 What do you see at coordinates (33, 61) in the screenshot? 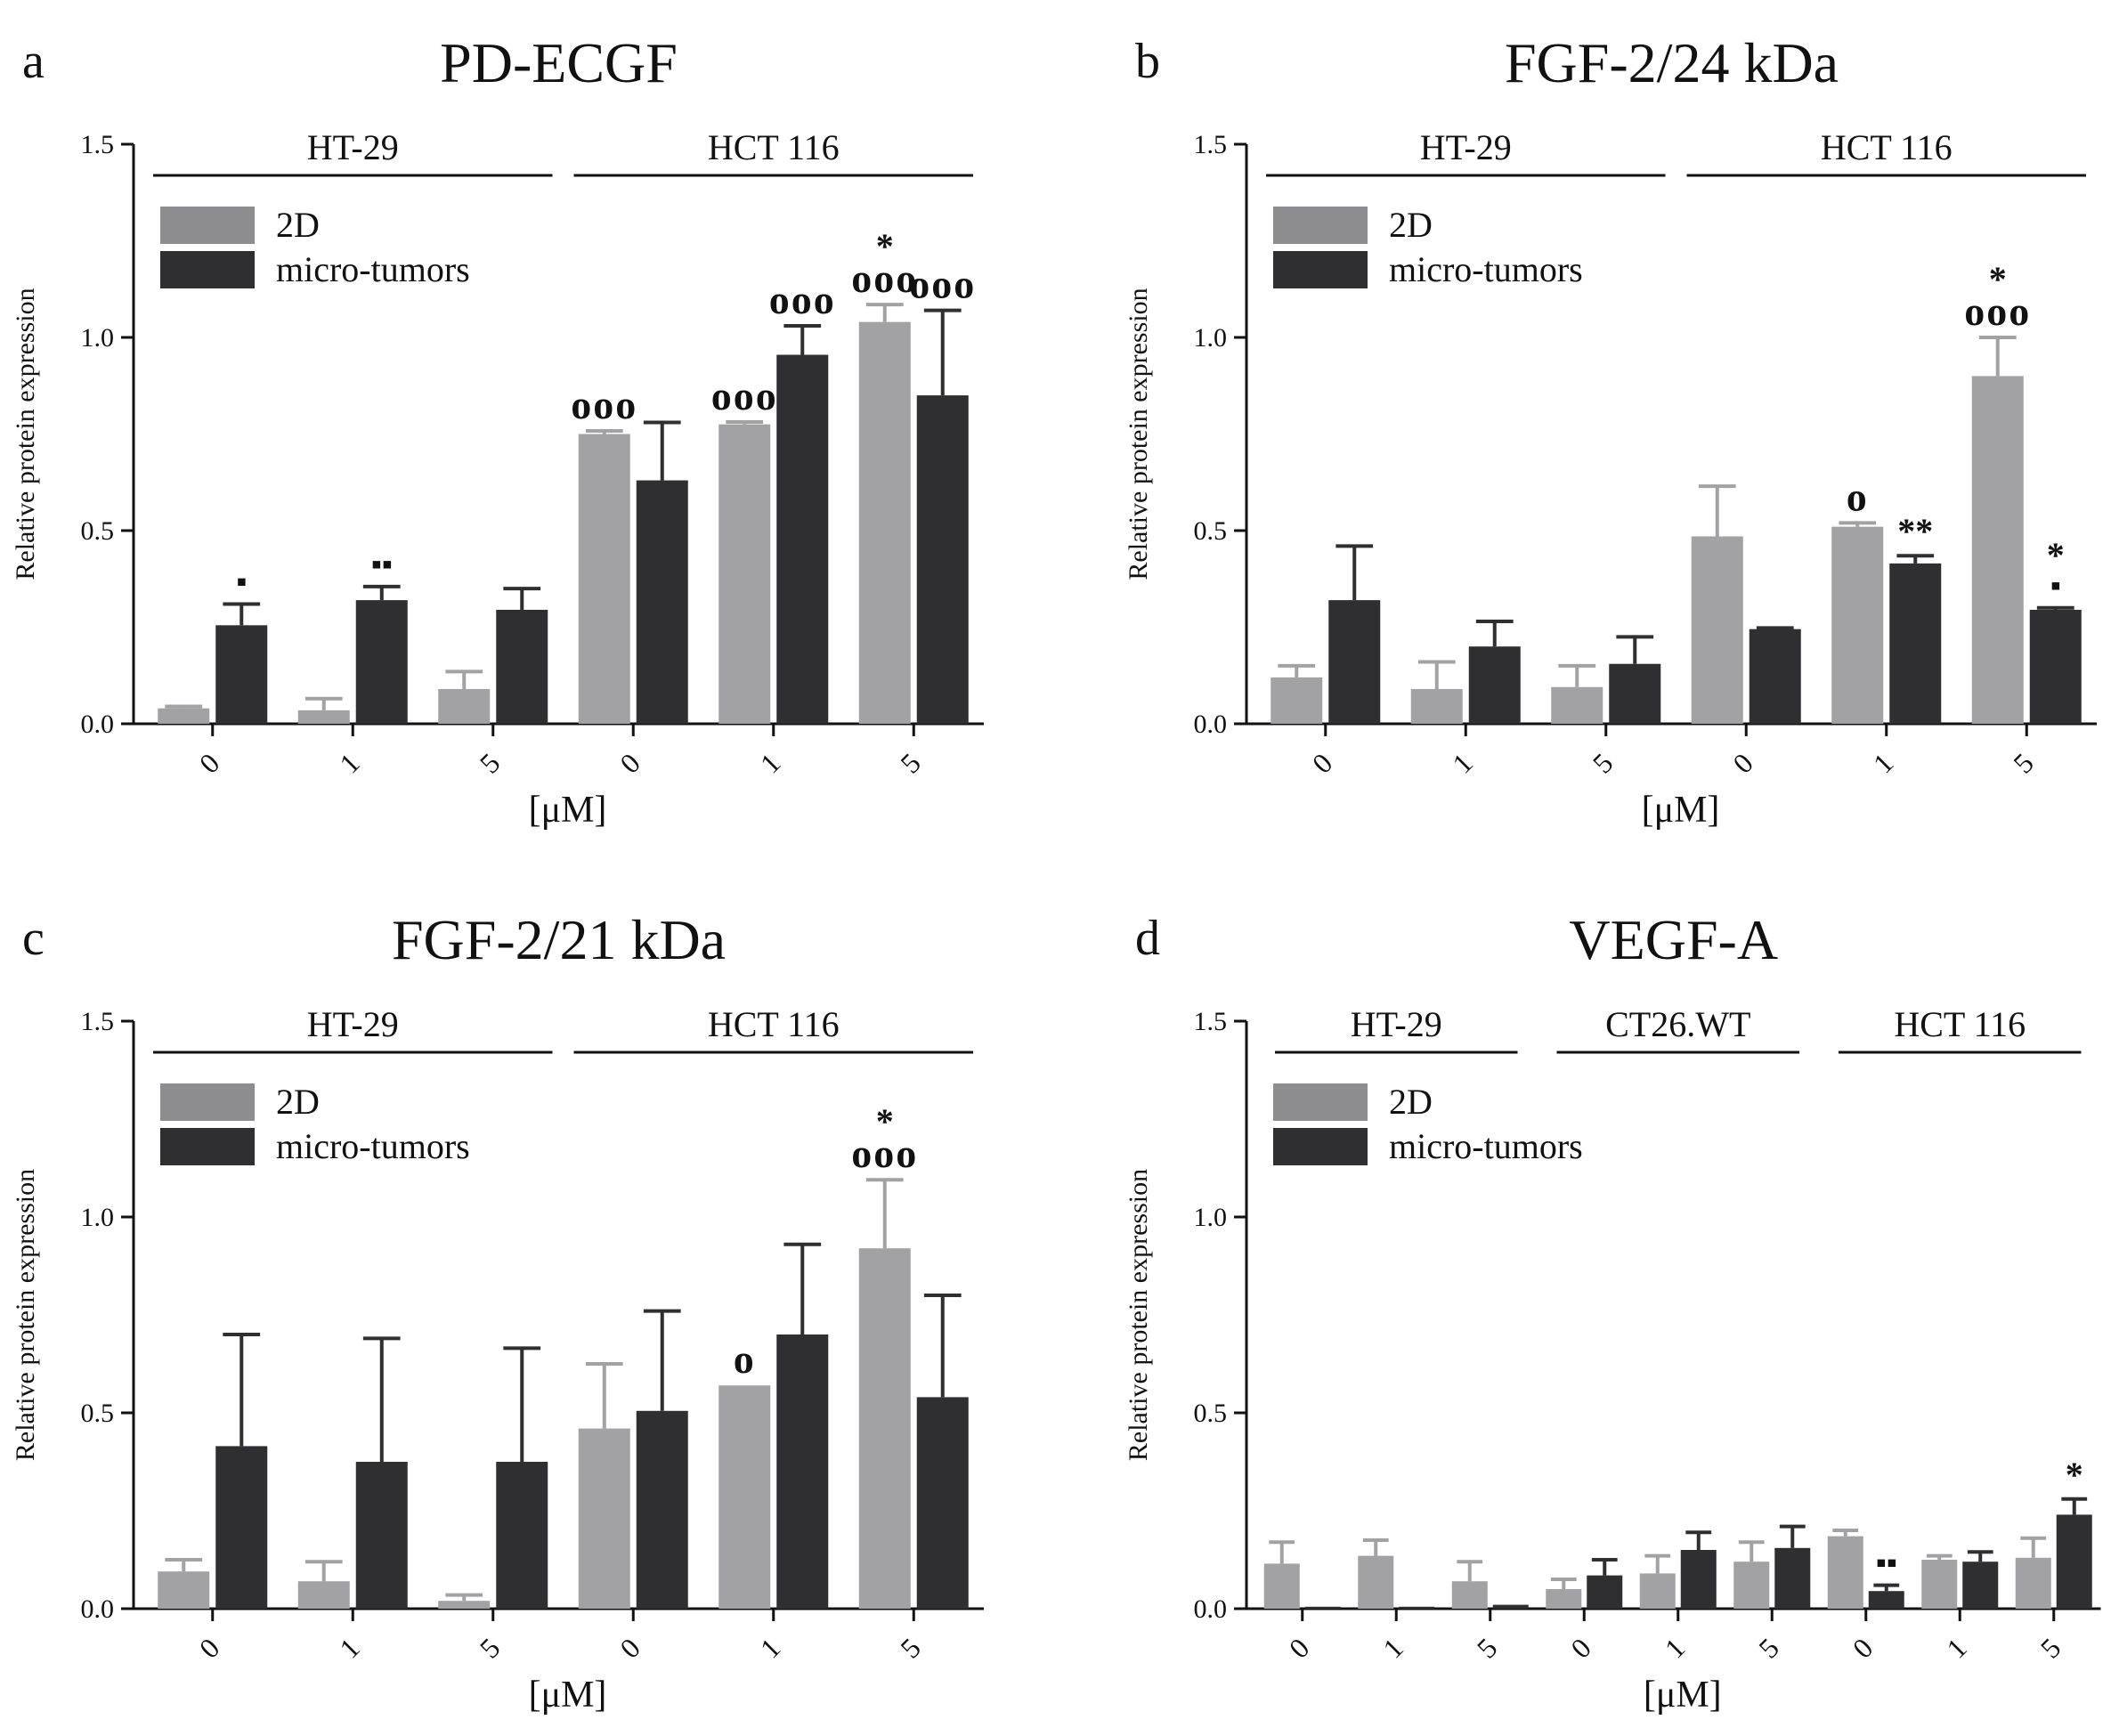
I see `panel-letter: a` at bounding box center [33, 61].